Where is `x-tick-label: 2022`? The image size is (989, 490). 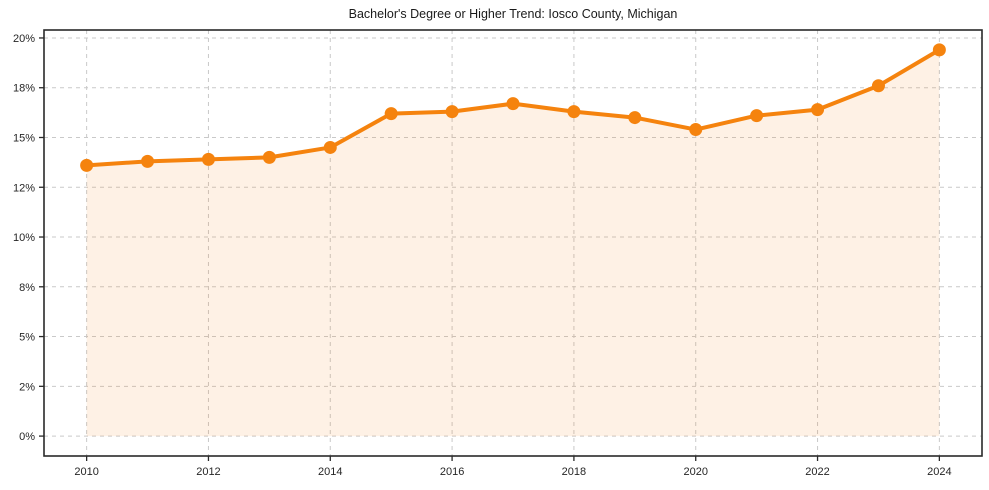 x-tick-label: 2022 is located at coordinates (817, 472).